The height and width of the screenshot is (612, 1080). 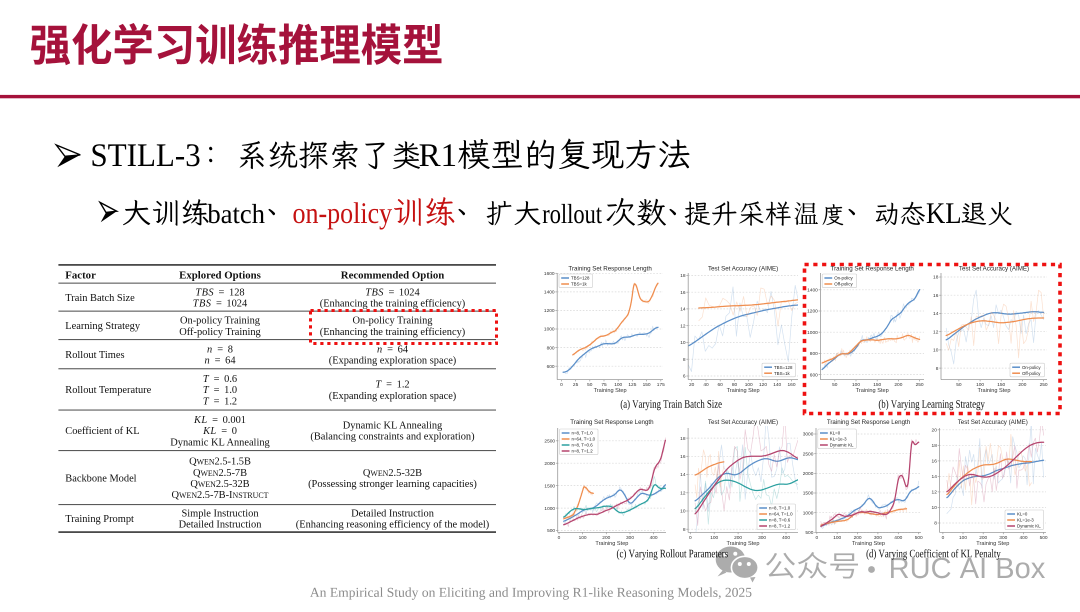 What do you see at coordinates (812, 291) in the screenshot?
I see `svg-text: 1400` at bounding box center [812, 291].